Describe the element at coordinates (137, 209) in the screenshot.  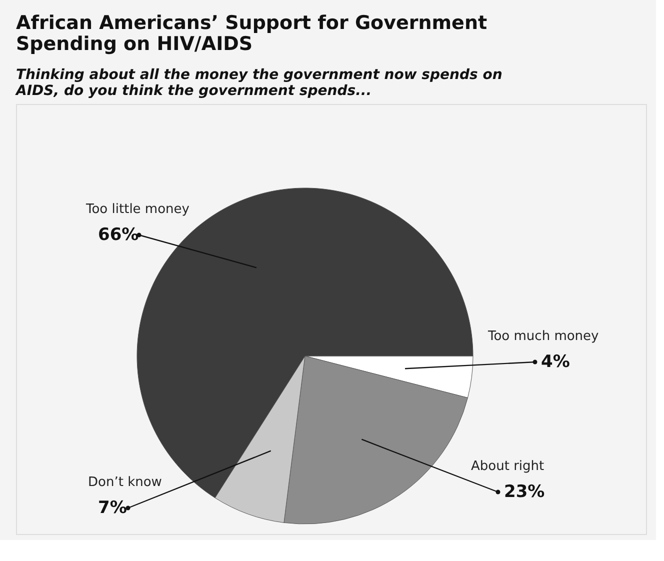
I see `slice-label: Too little money` at that location.